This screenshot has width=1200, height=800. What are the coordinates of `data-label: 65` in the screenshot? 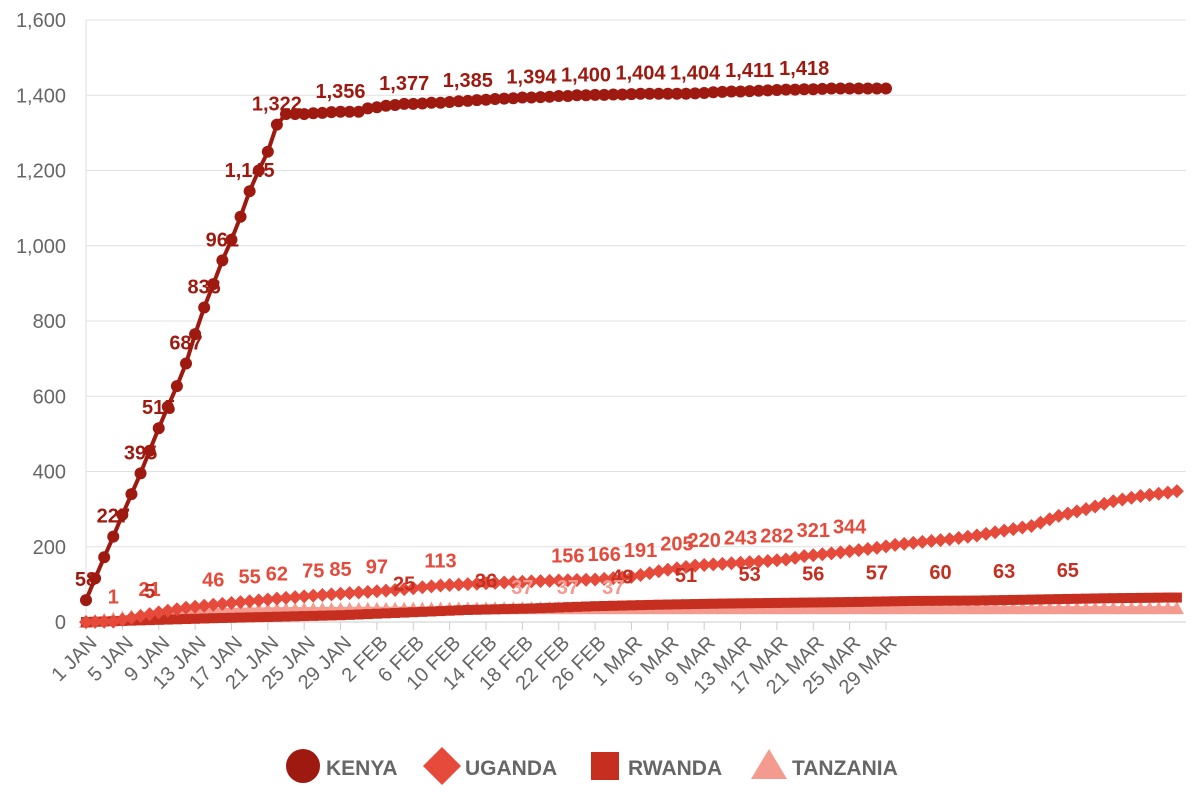 It's located at (1068, 571).